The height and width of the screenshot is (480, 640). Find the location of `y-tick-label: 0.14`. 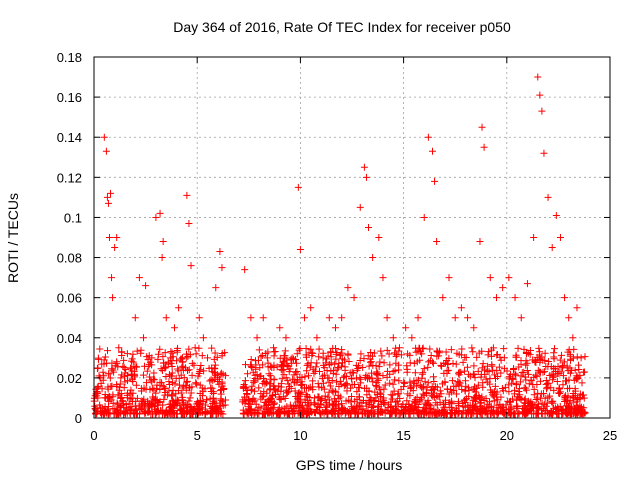

y-tick-label: 0.14 is located at coordinates (69, 137).